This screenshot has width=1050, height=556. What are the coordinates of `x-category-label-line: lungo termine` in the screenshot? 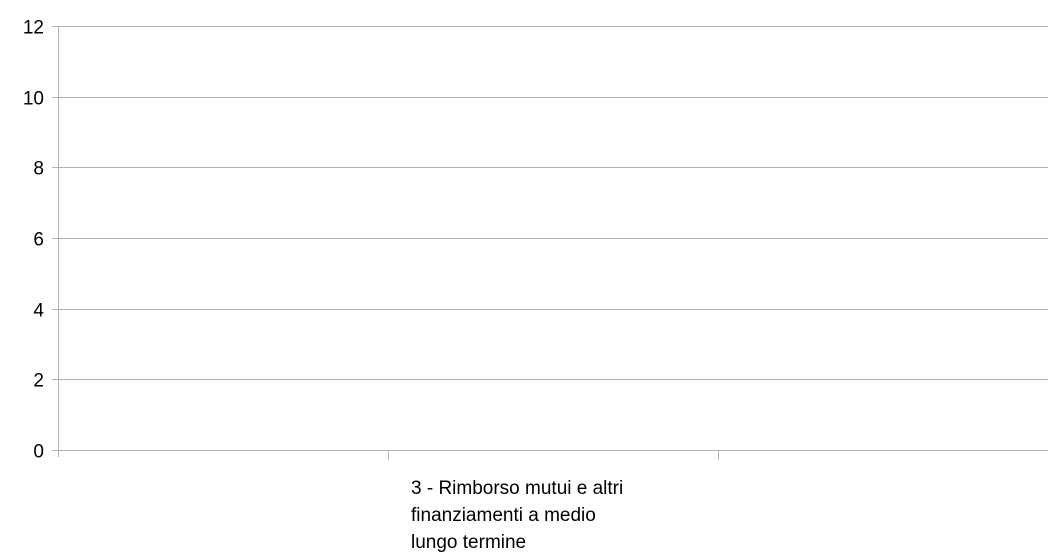 It's located at (468, 542).